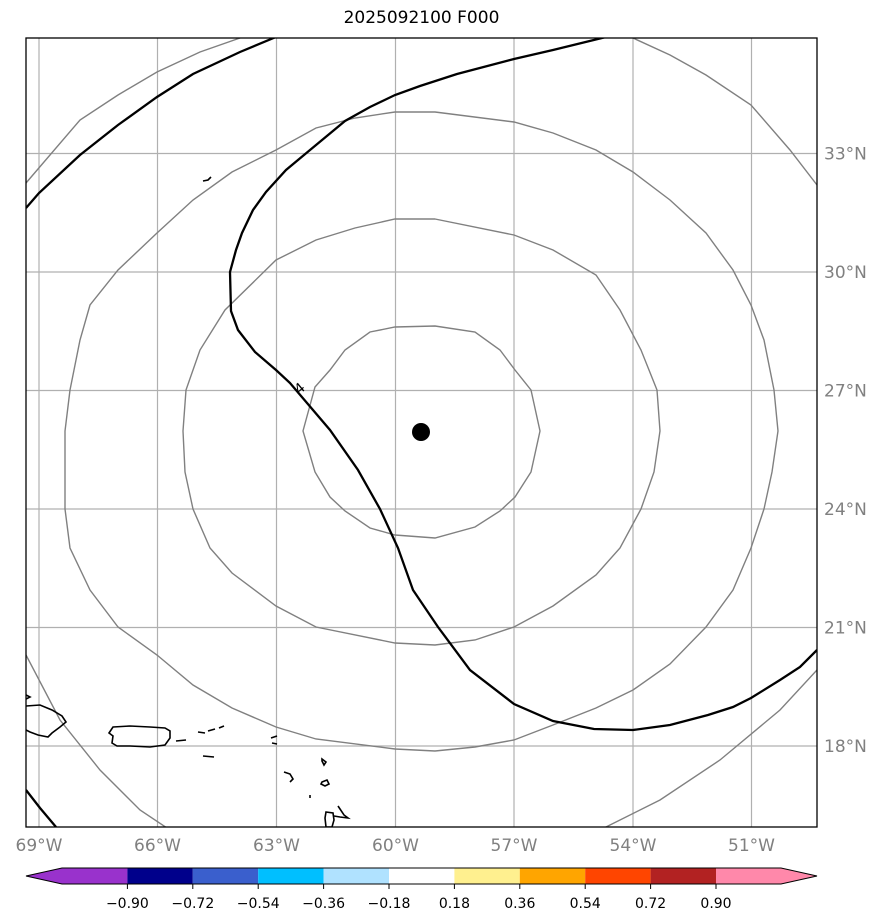 The height and width of the screenshot is (924, 887). I want to click on colorbar-extend-low, so click(44, 876).